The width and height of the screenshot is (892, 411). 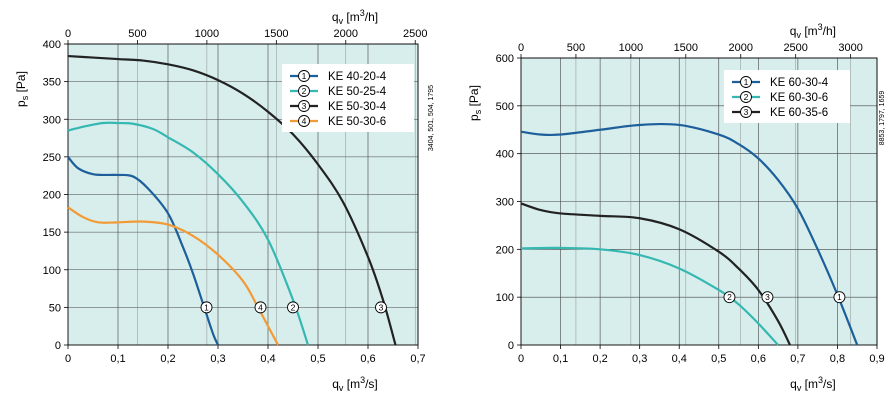 I want to click on series-marker: 4, so click(x=260, y=307).